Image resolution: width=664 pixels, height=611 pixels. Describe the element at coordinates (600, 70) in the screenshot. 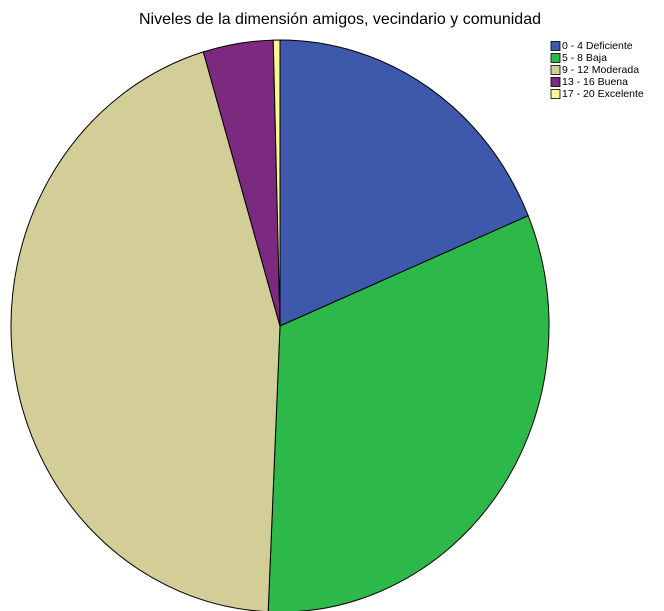

I see `legend-label: 9 - 12 Moderada` at that location.